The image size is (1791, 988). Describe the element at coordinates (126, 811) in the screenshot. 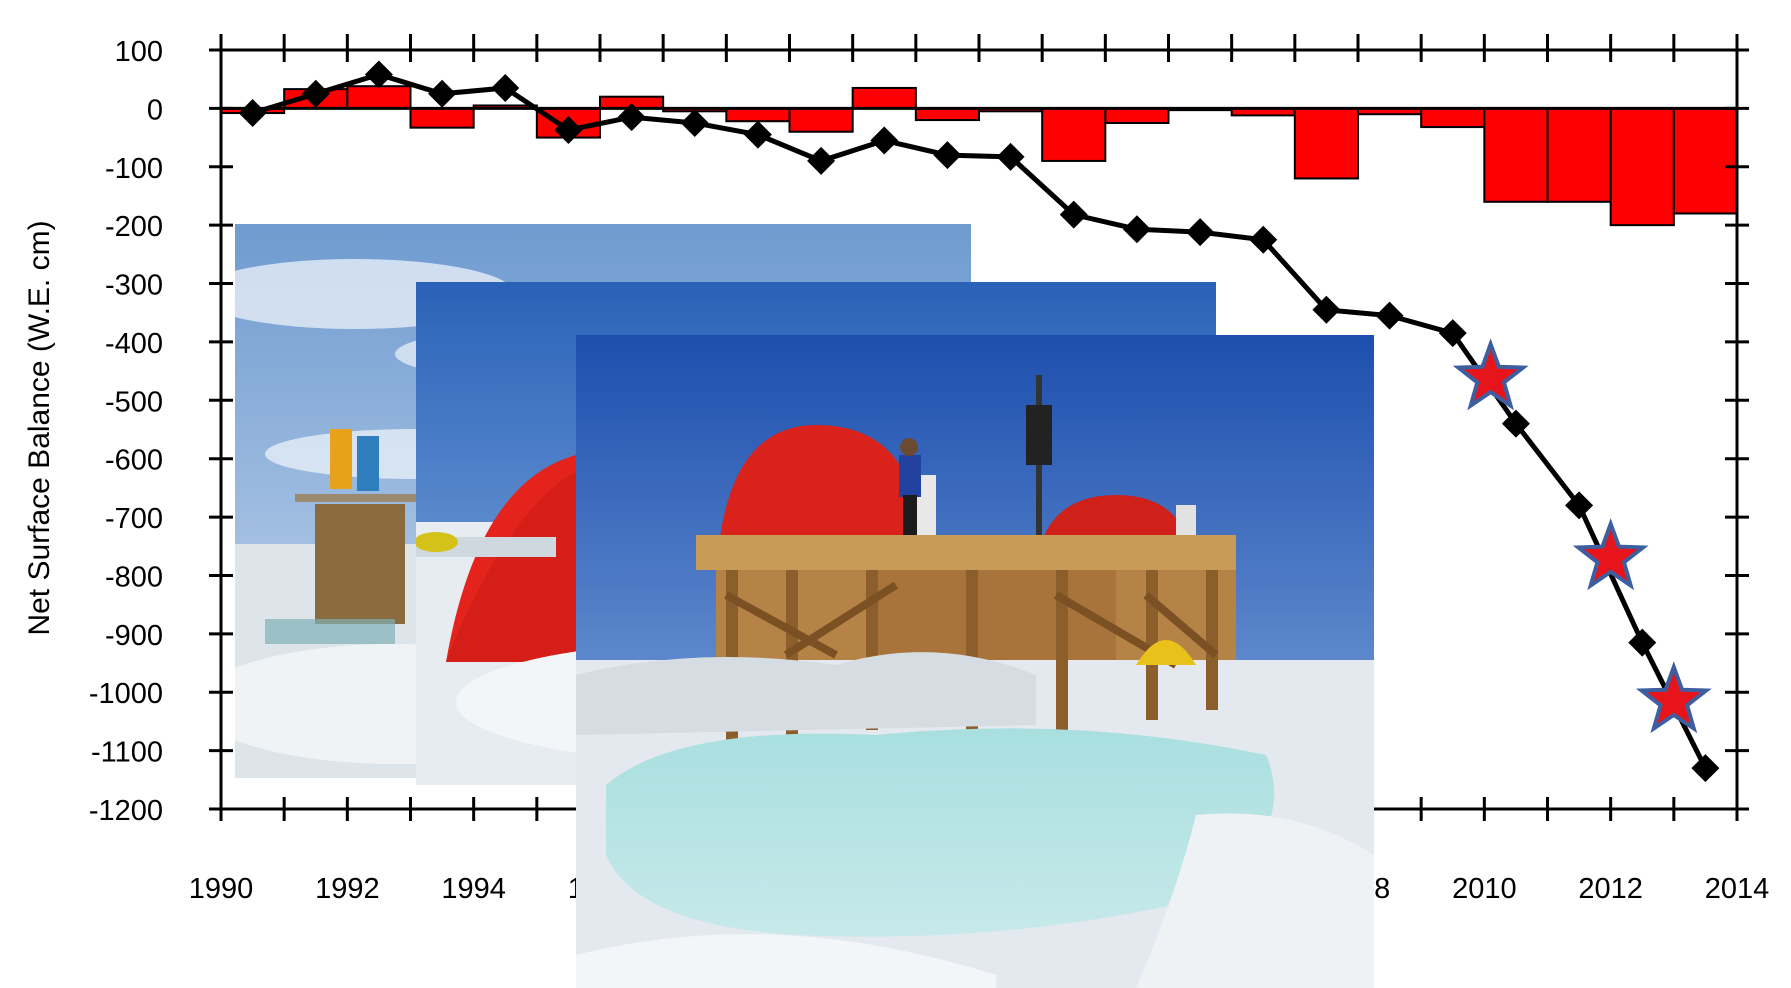

I see `y-tick-label: -1200` at that location.